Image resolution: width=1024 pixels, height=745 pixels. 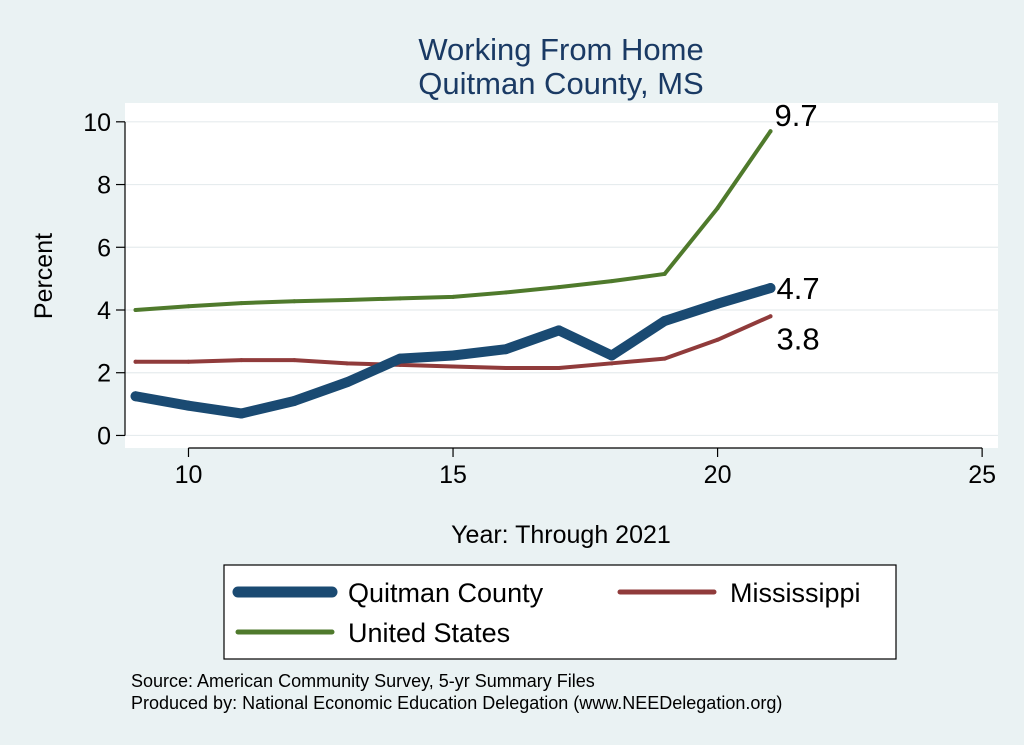 I want to click on end-label-united-states: 9.7, so click(x=795, y=115).